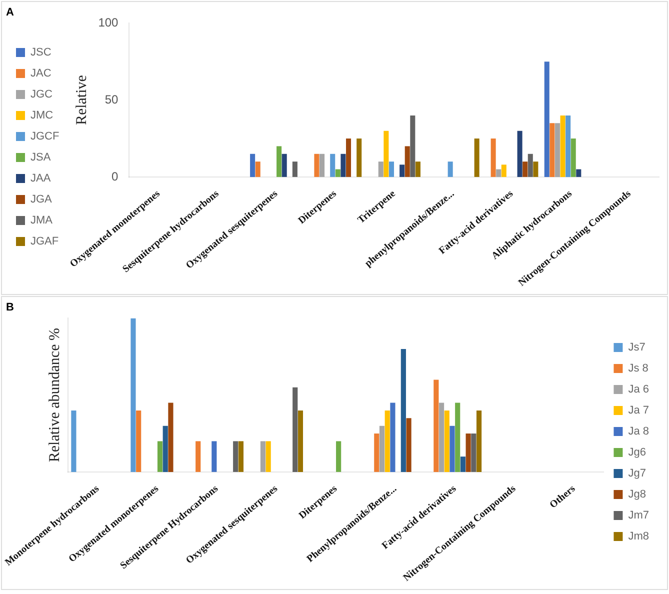 Image resolution: width=669 pixels, height=594 pixels. Describe the element at coordinates (54, 395) in the screenshot. I see `y-axis-title: Relative abundance %` at that location.